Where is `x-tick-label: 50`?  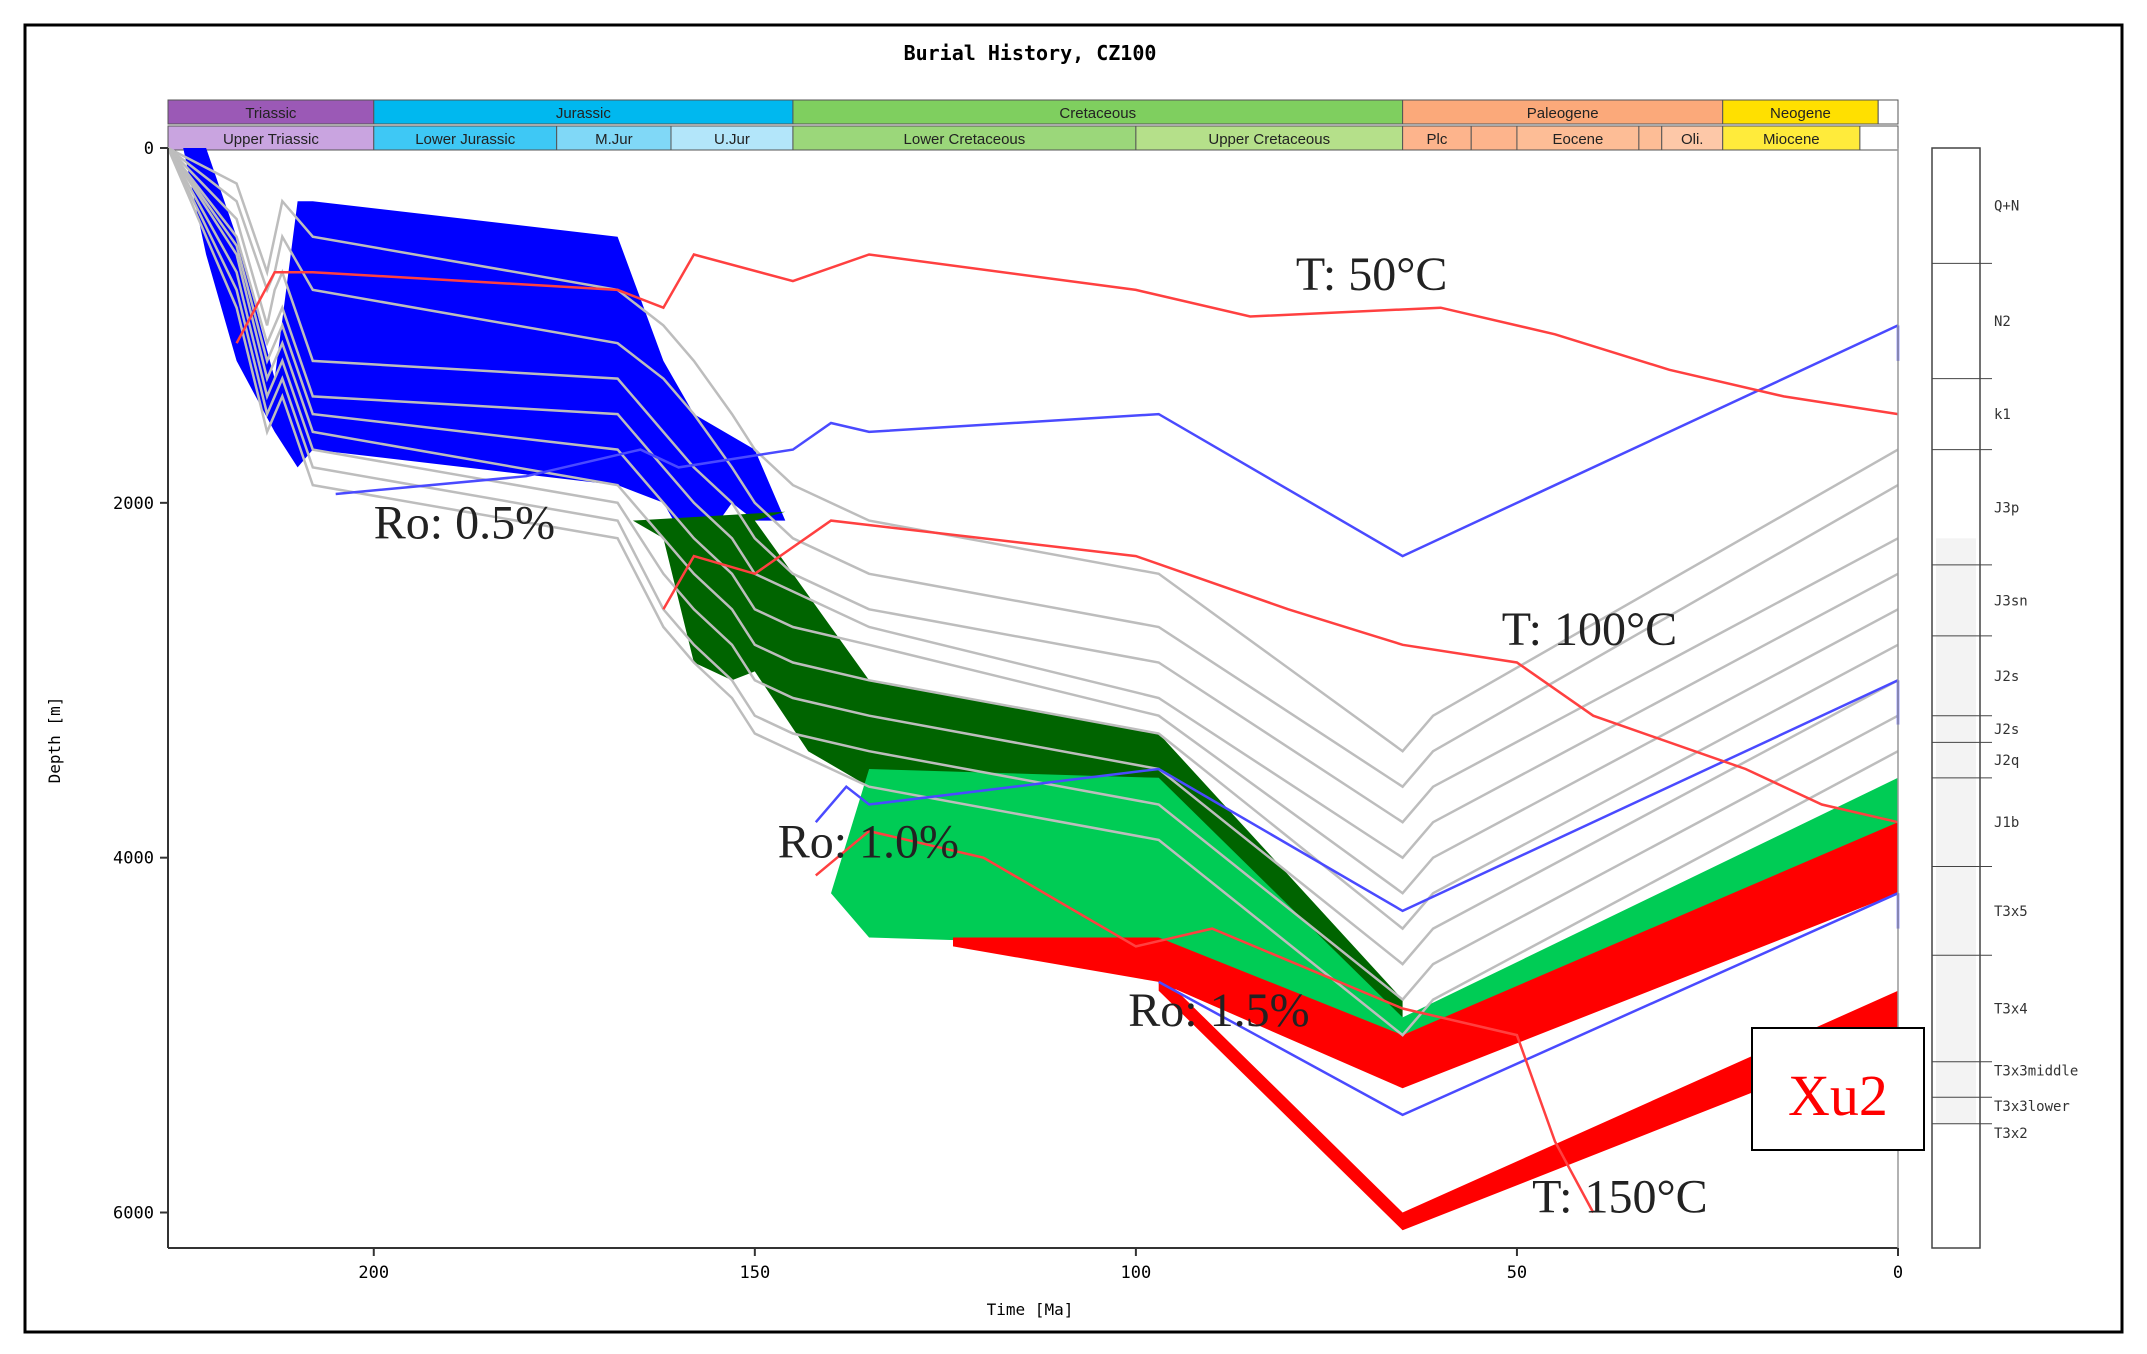 x-tick-label: 50 is located at coordinates (1517, 1273).